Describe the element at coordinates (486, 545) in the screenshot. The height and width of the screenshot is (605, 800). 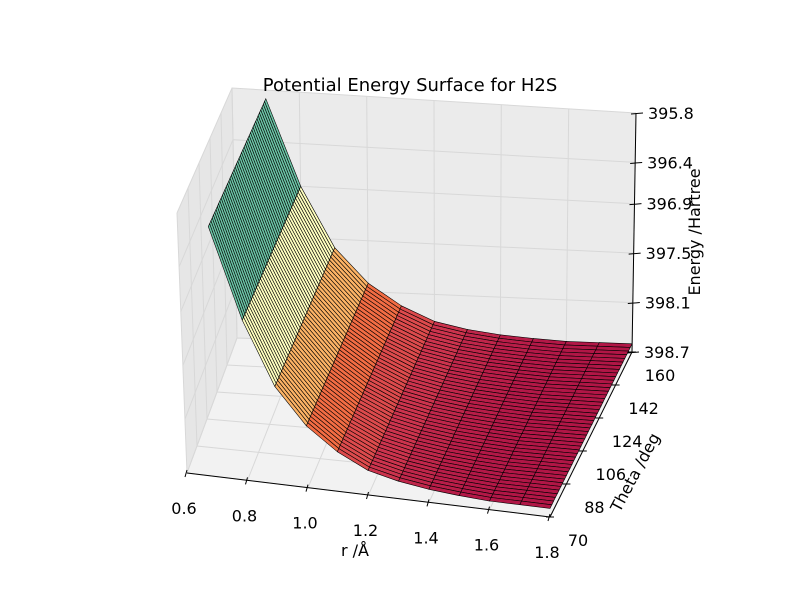
I see `x-tick-label: 1.6` at that location.